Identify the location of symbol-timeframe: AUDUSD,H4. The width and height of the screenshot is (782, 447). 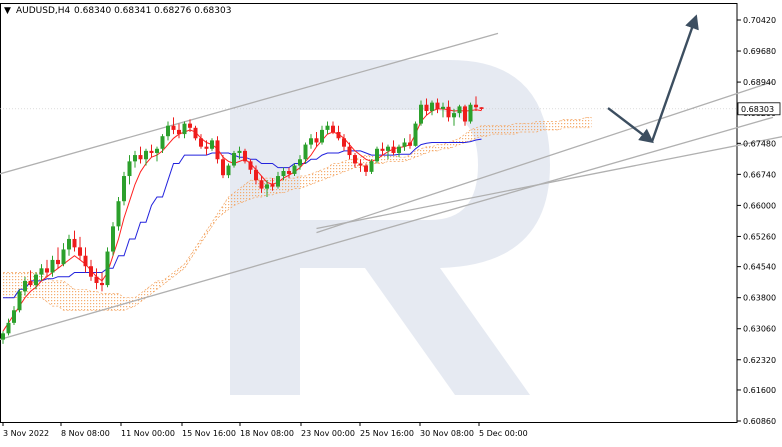
(43, 11).